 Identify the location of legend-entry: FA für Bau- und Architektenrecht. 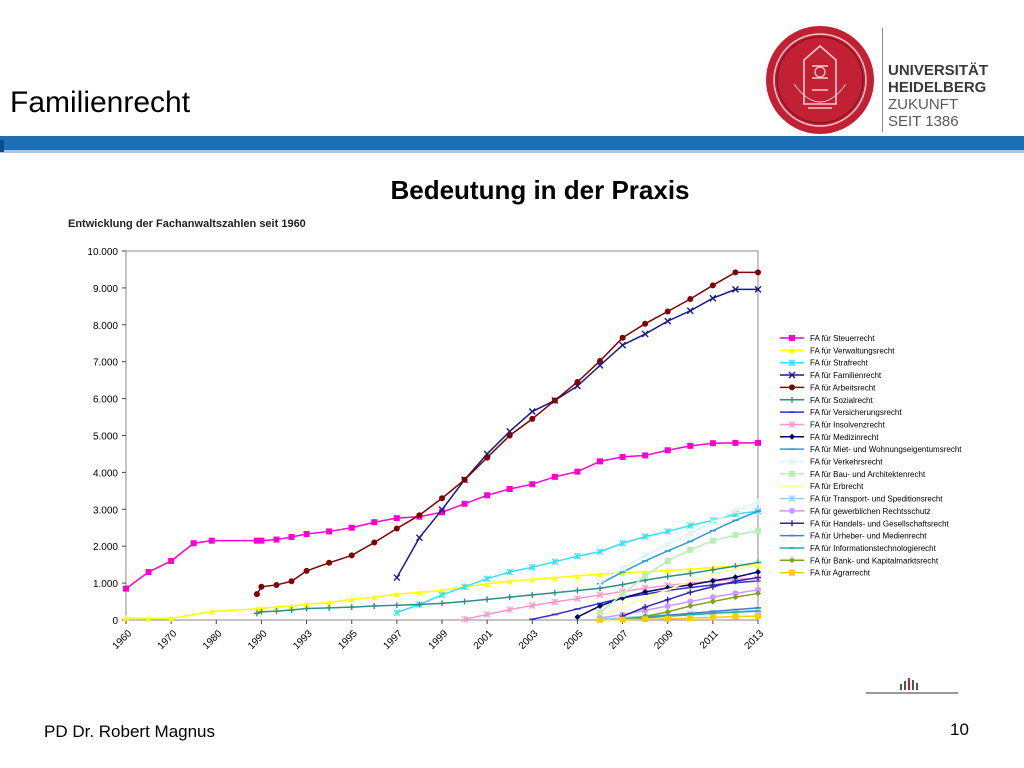
(853, 474).